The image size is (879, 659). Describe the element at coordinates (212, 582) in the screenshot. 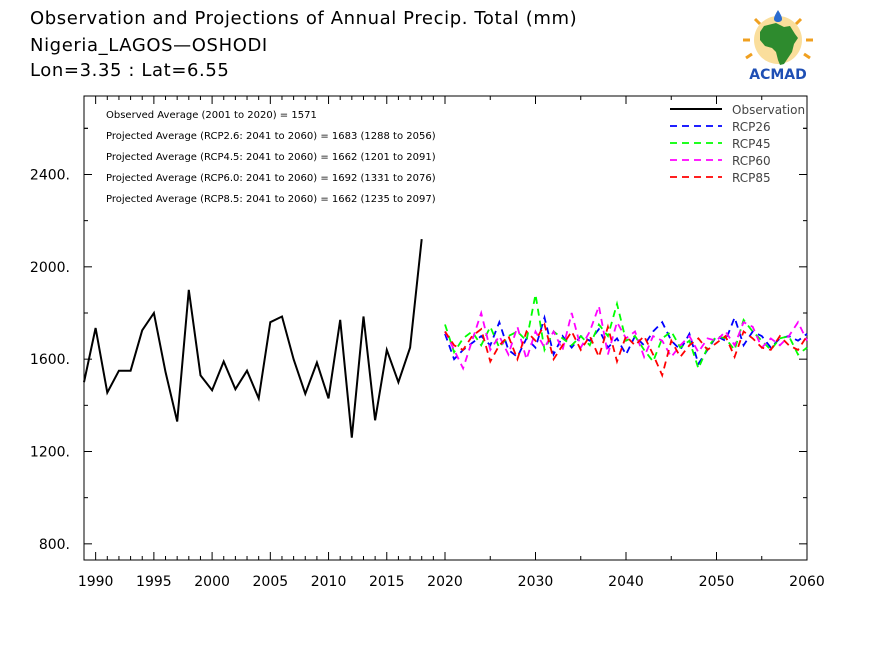

I see `x-tick-label: 2000` at that location.